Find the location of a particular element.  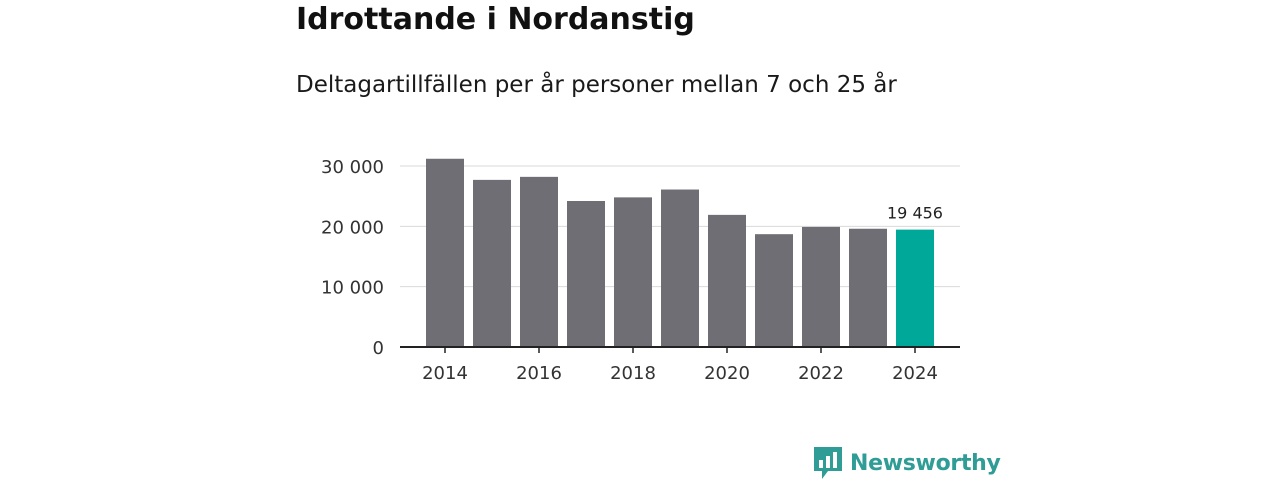

brand-logo: Newsworthy is located at coordinates (907, 463).